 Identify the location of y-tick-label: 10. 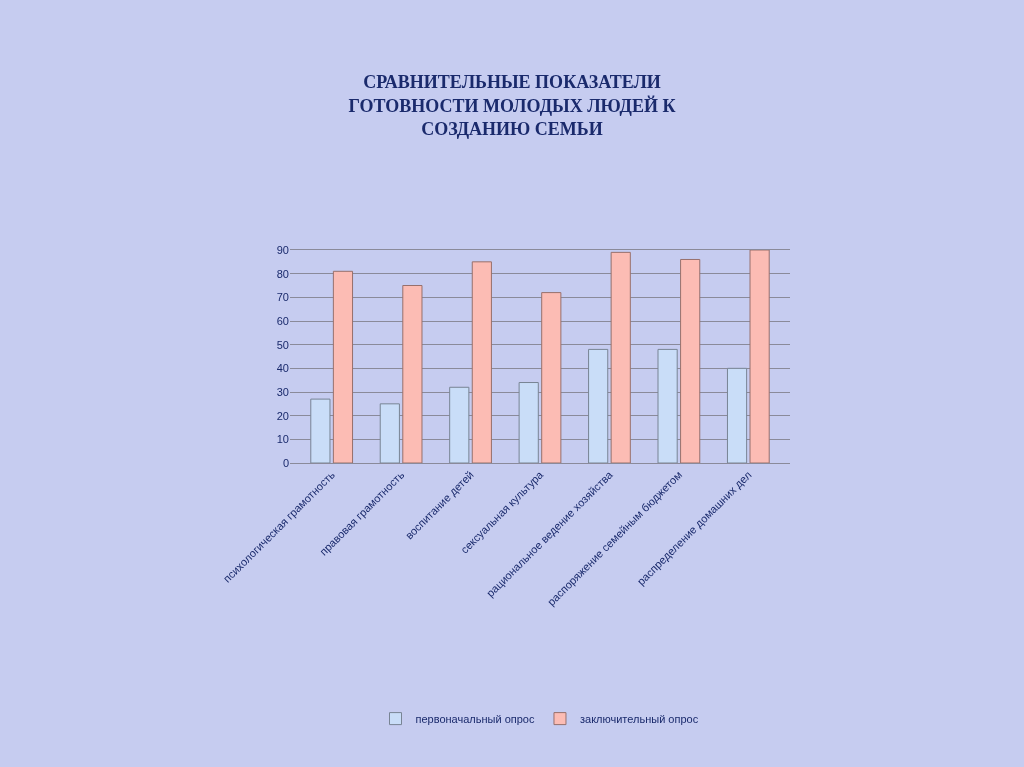
(282, 439).